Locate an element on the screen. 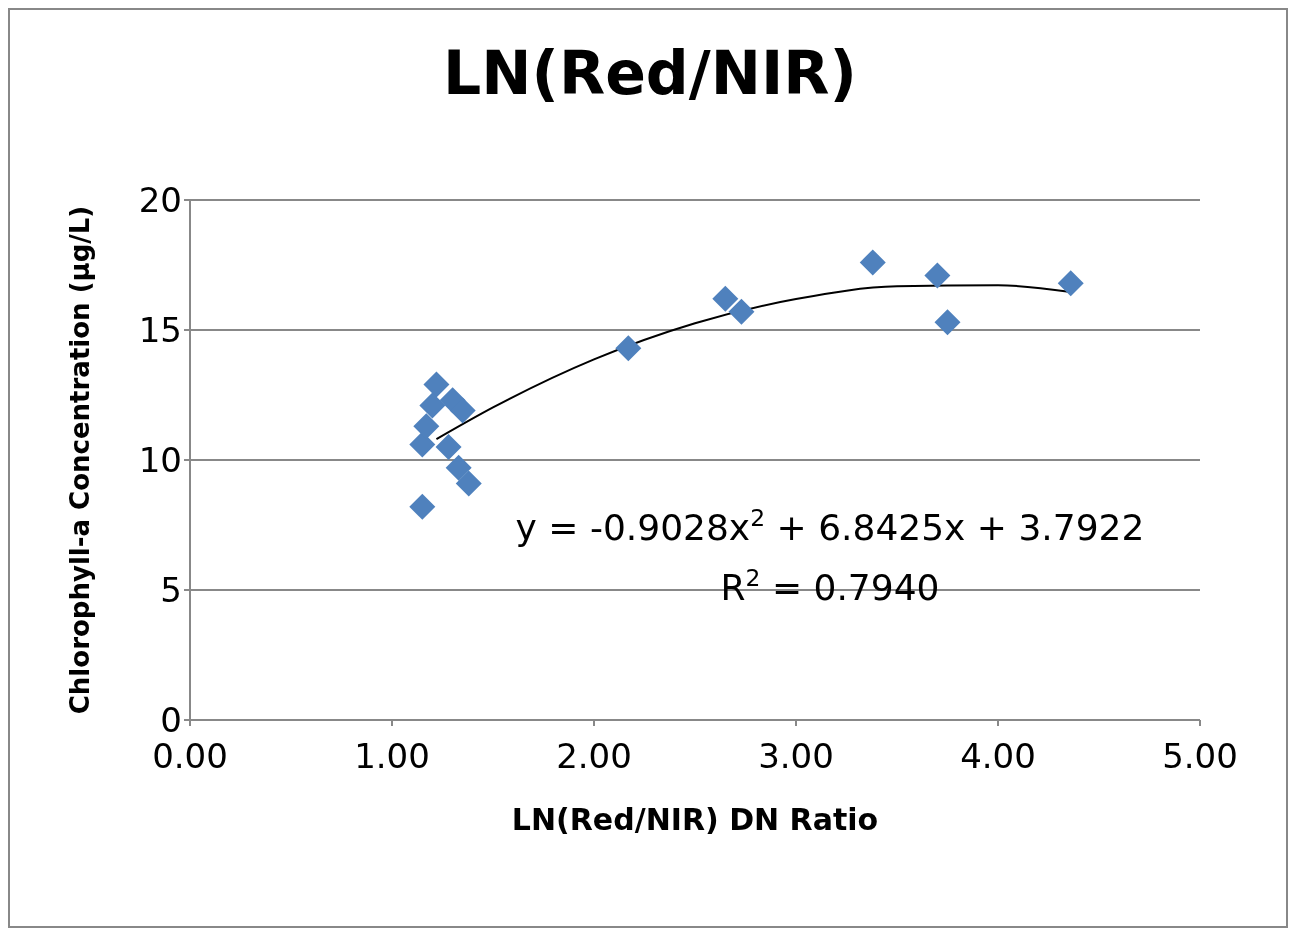  y-tick-label: 10 is located at coordinates (160, 460).